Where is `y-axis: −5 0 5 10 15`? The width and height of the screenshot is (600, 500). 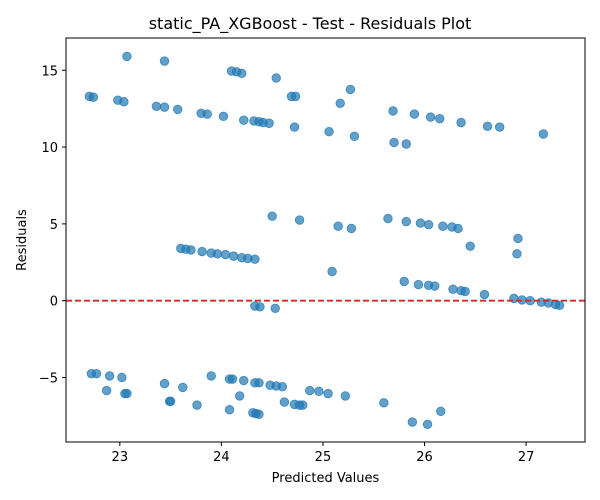
y-axis: −5 0 5 10 15 is located at coordinates (52, 225).